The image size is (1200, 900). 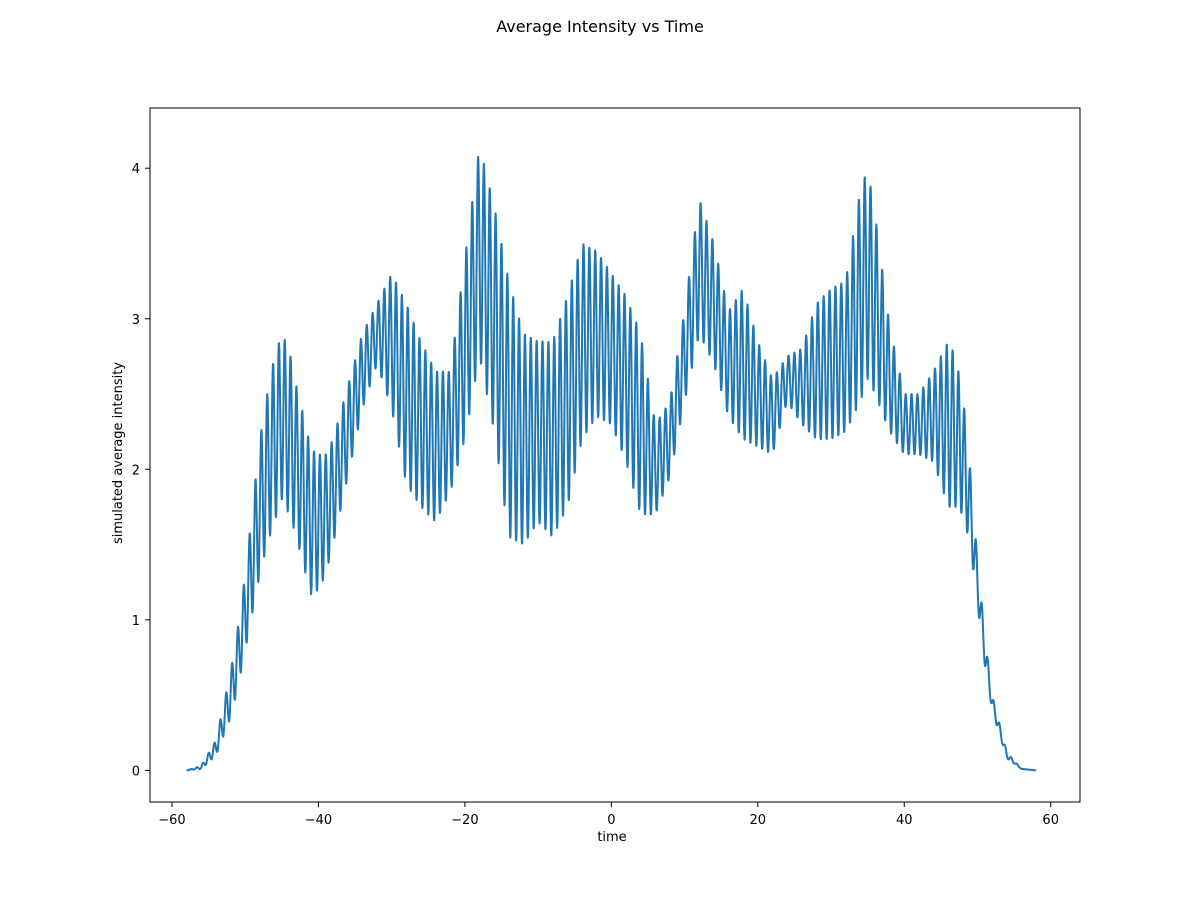 I want to click on x-tick-label: 60, so click(x=1050, y=820).